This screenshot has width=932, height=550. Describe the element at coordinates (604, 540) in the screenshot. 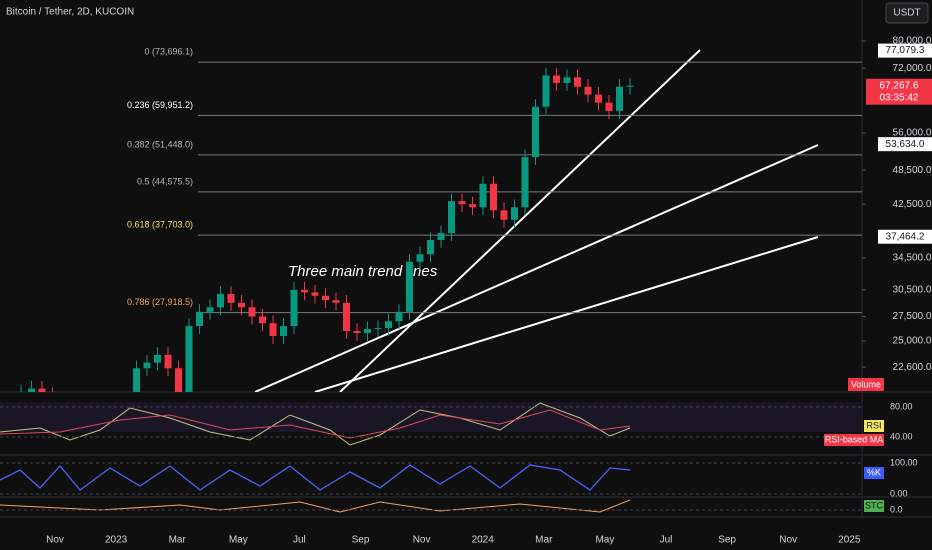

I see `time-label: May` at that location.